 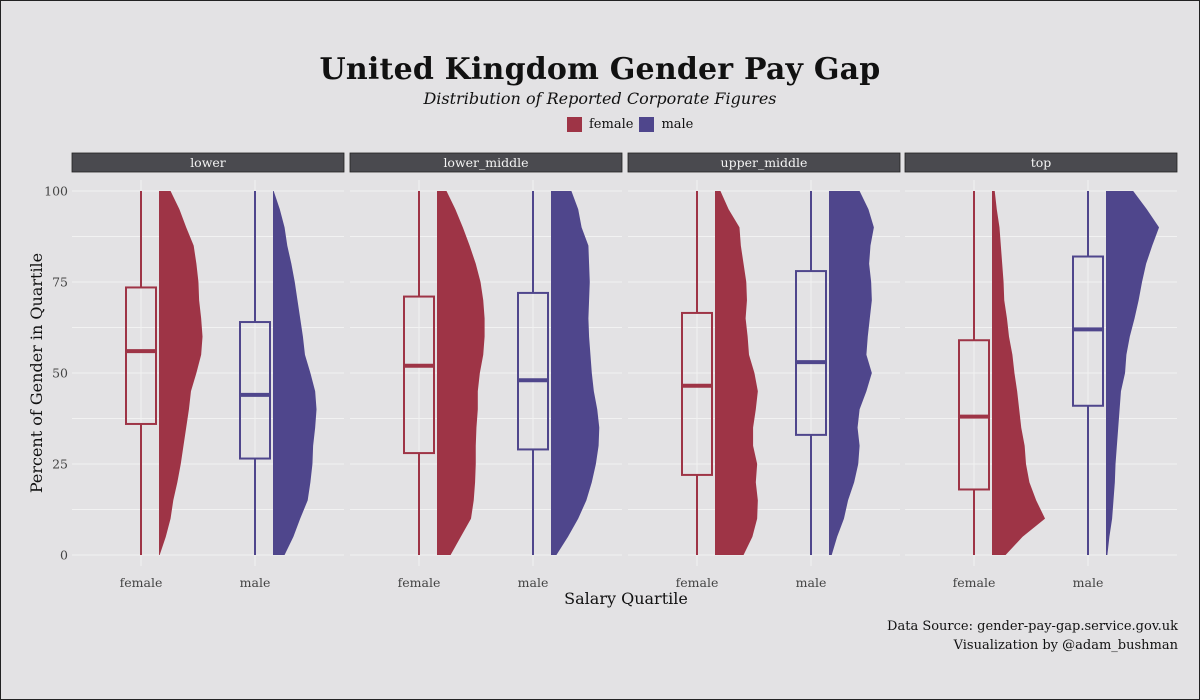 What do you see at coordinates (626, 598) in the screenshot?
I see `x-axis-title: Salary Quartile` at bounding box center [626, 598].